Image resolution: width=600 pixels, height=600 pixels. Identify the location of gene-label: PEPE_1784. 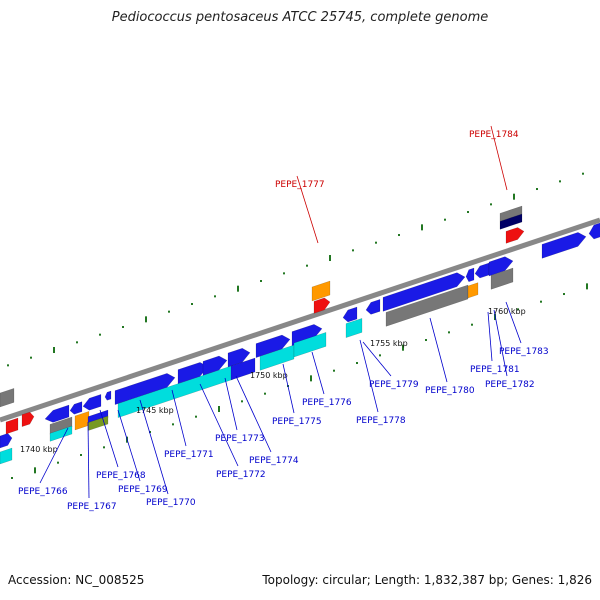
(494, 135).